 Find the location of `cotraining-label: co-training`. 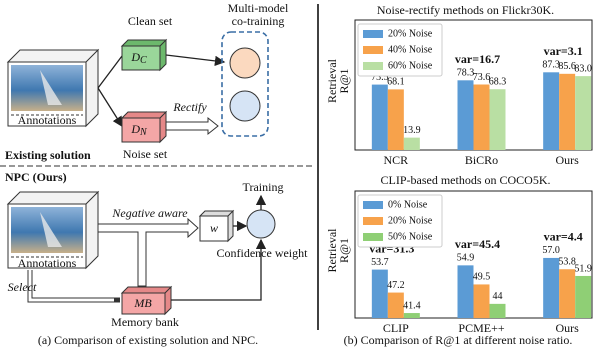

cotraining-label: co-training is located at coordinates (258, 21).